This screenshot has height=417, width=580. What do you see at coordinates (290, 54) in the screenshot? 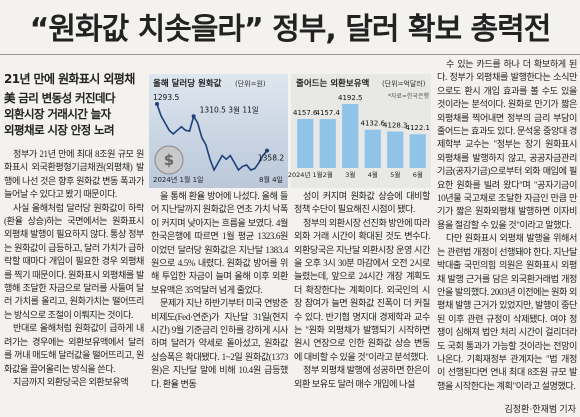
I see `rule` at bounding box center [290, 54].